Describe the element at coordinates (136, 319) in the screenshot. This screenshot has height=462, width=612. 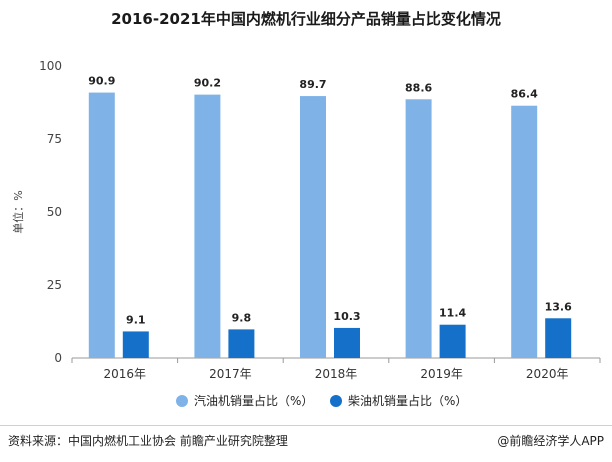
I see `data-label-diesel: 9.1` at that location.